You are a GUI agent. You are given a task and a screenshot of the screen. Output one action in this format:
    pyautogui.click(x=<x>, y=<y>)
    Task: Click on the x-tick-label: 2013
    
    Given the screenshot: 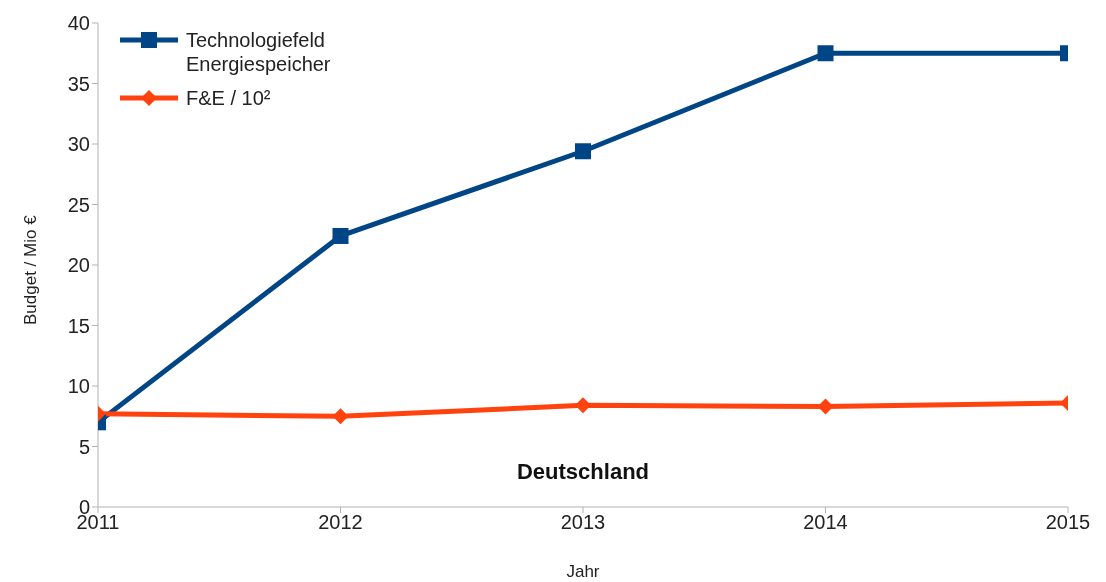 What is the action you would take?
    pyautogui.click(x=583, y=522)
    